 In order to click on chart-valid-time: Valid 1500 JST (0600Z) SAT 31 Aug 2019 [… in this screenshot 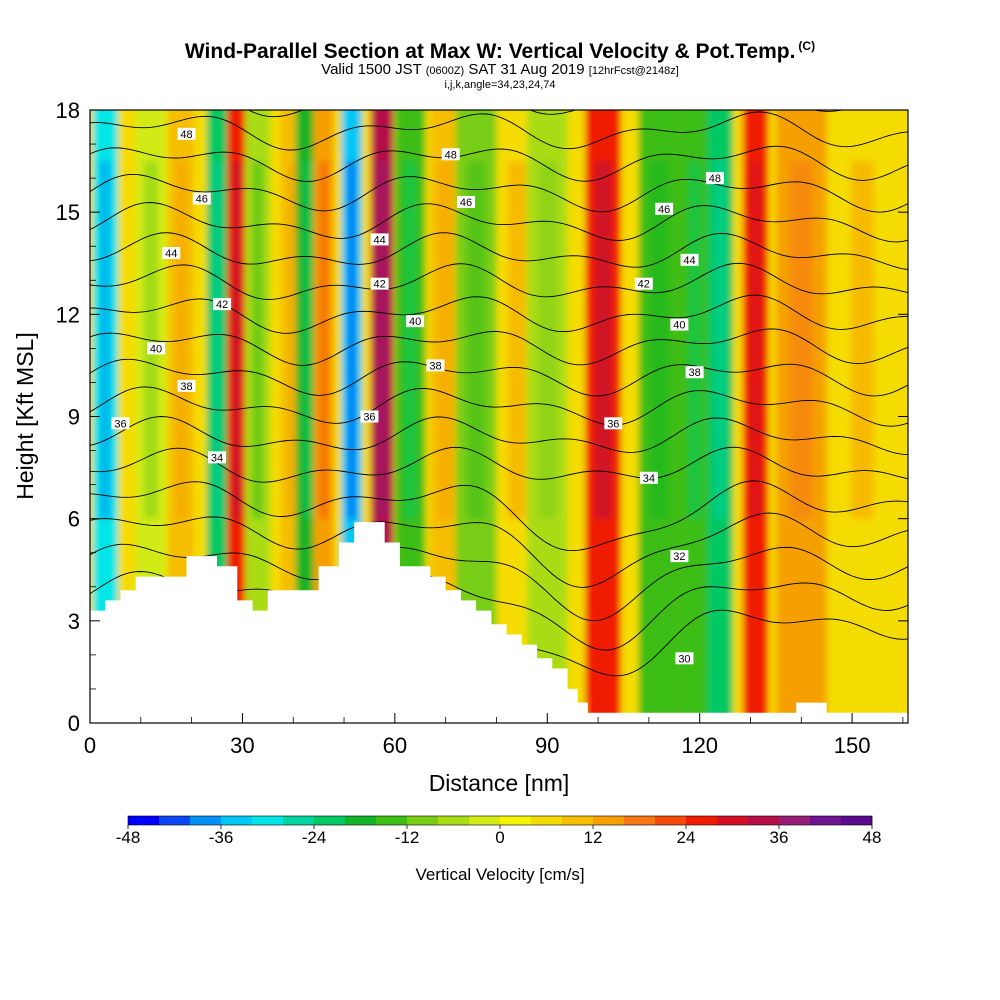, I will do `click(500, 70)`.